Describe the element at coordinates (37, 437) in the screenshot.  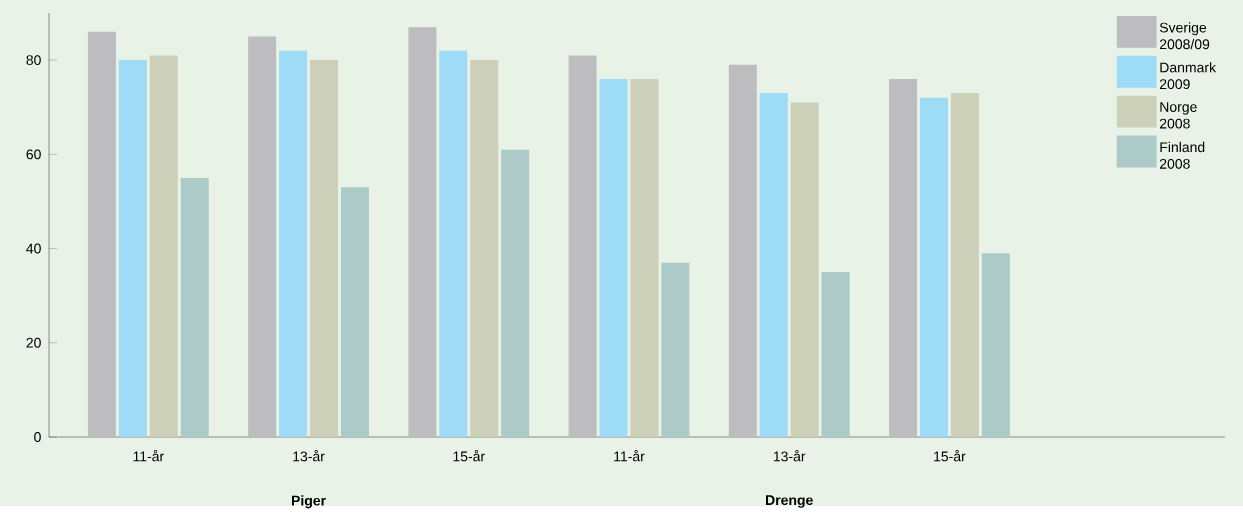
I see `y-tick-label: 0` at that location.